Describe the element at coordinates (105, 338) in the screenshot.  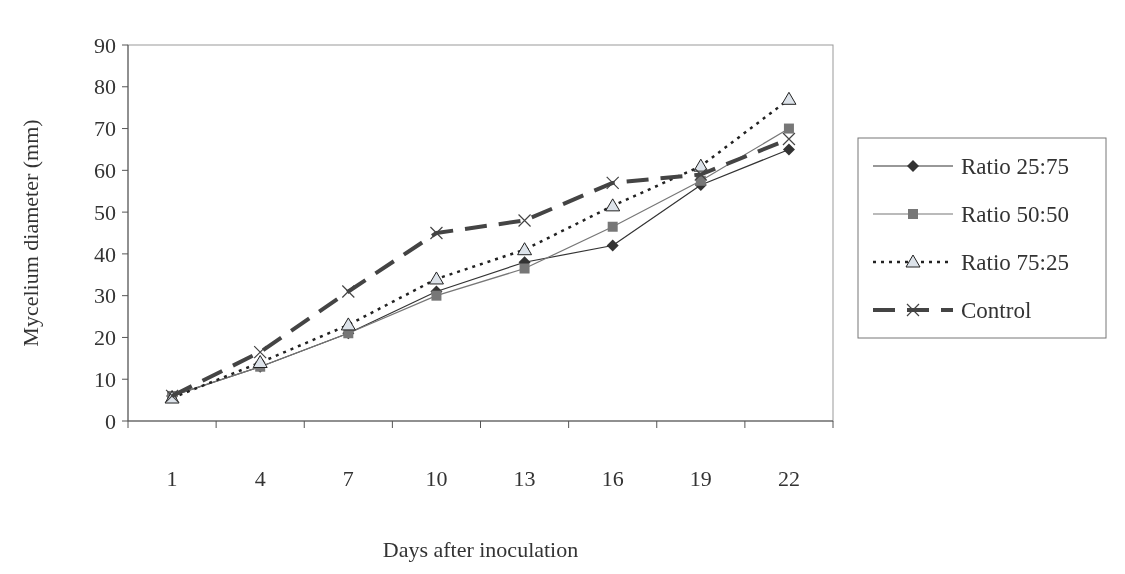
I see `y-tick-label: 20` at that location.